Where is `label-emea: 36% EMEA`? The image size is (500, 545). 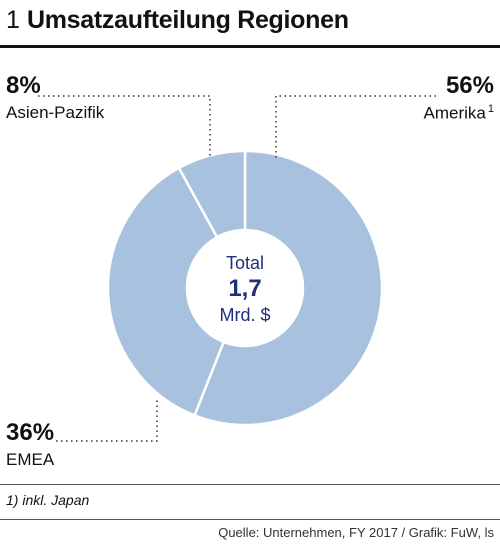
label-emea: 36% EMEA is located at coordinates (30, 444).